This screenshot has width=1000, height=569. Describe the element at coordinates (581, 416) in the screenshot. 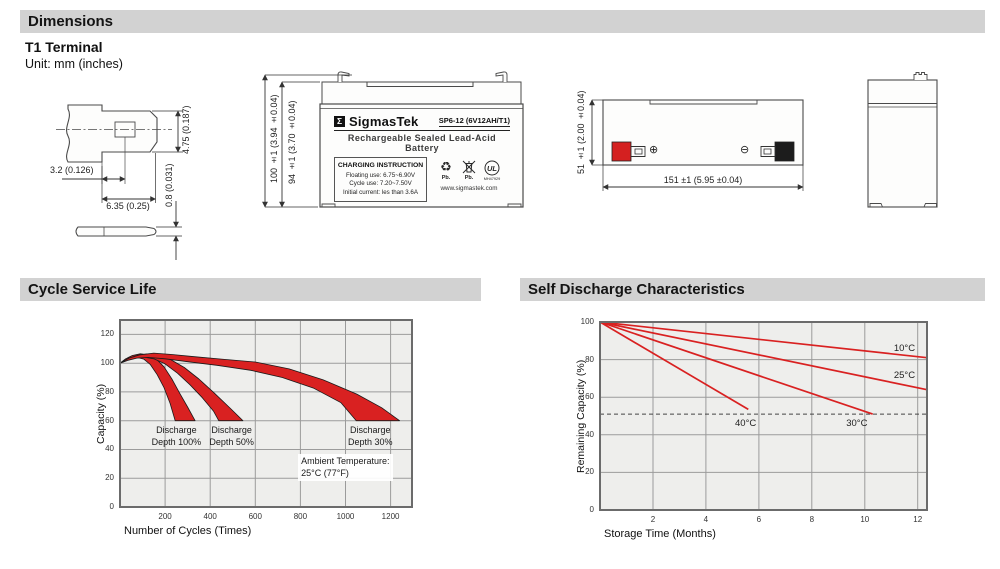

I see `y-axis-label: Remaining Capacity (%)` at that location.